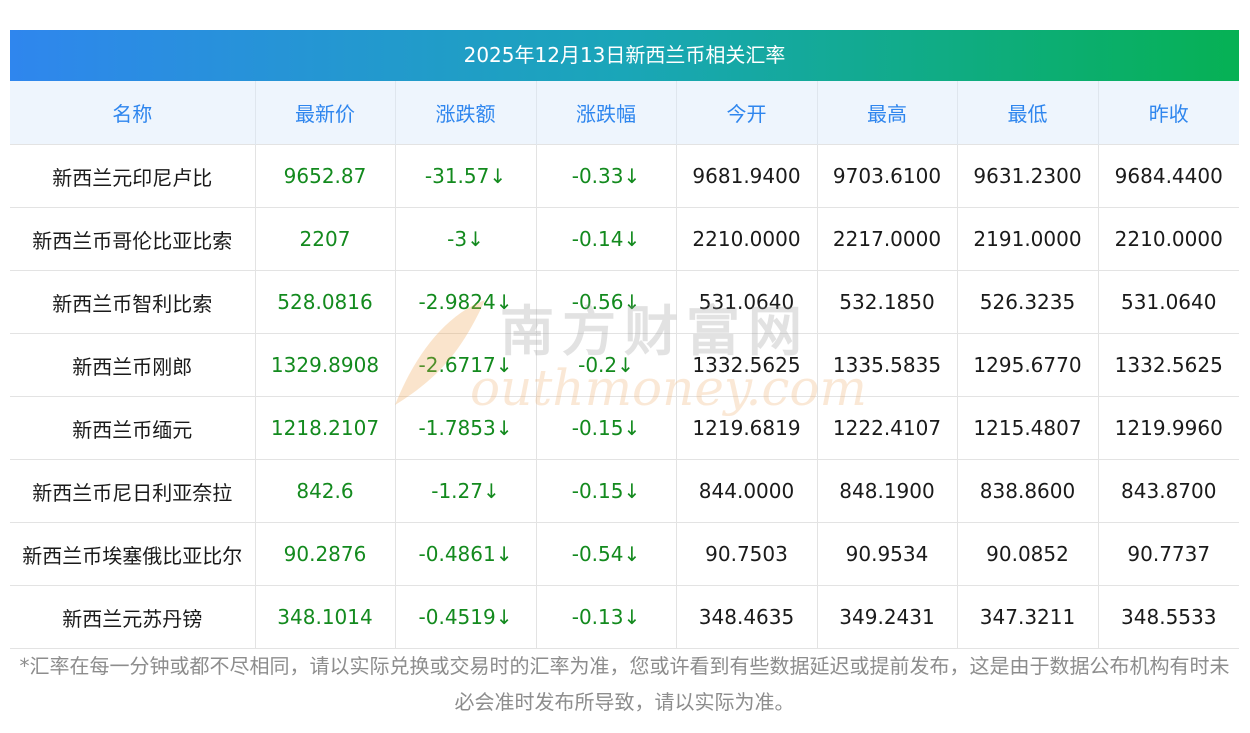 The image size is (1250, 733). Describe the element at coordinates (466, 176) in the screenshot. I see `cell-change: -31.57↓` at that location.